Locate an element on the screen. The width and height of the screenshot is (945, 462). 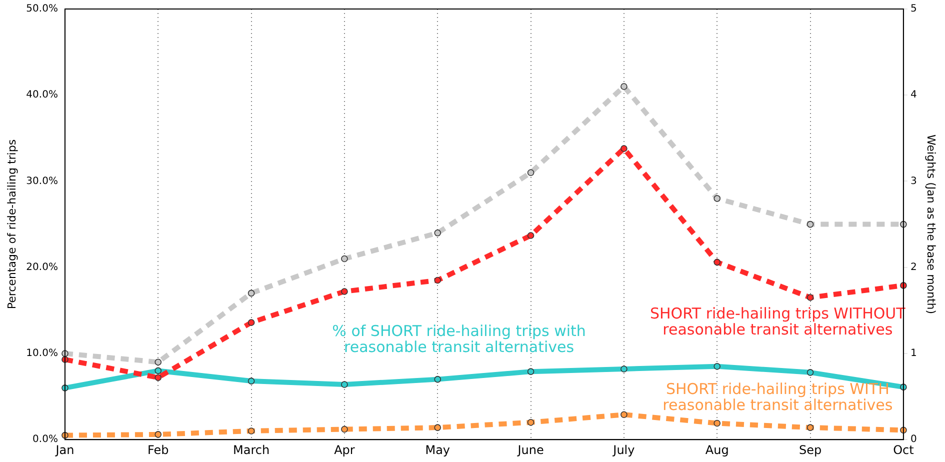
x-tick-label: Apr is located at coordinates (344, 449).